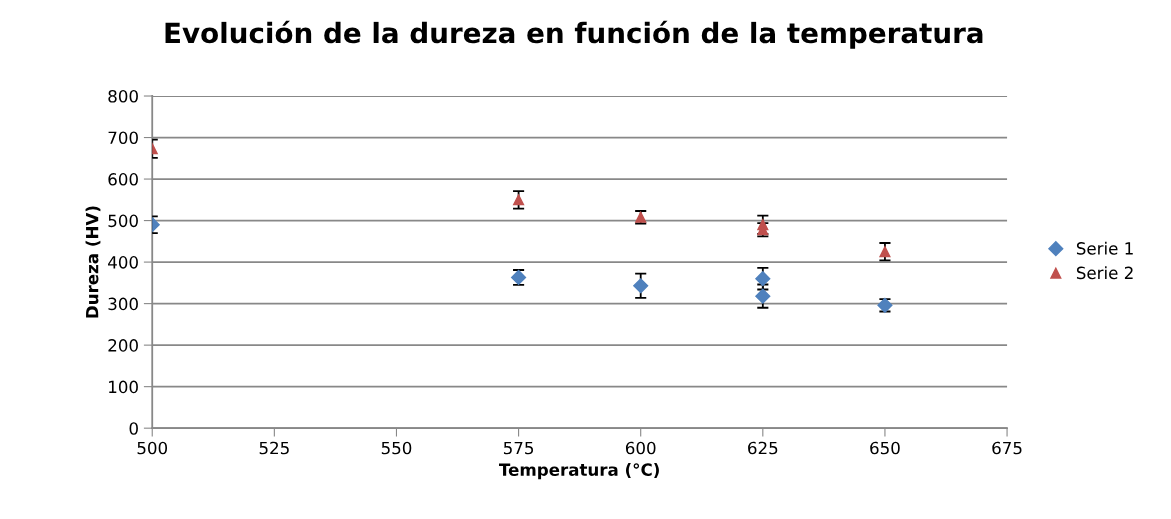 This screenshot has width=1171, height=519. Describe the element at coordinates (123, 387) in the screenshot. I see `y-tick-label: 100` at that location.